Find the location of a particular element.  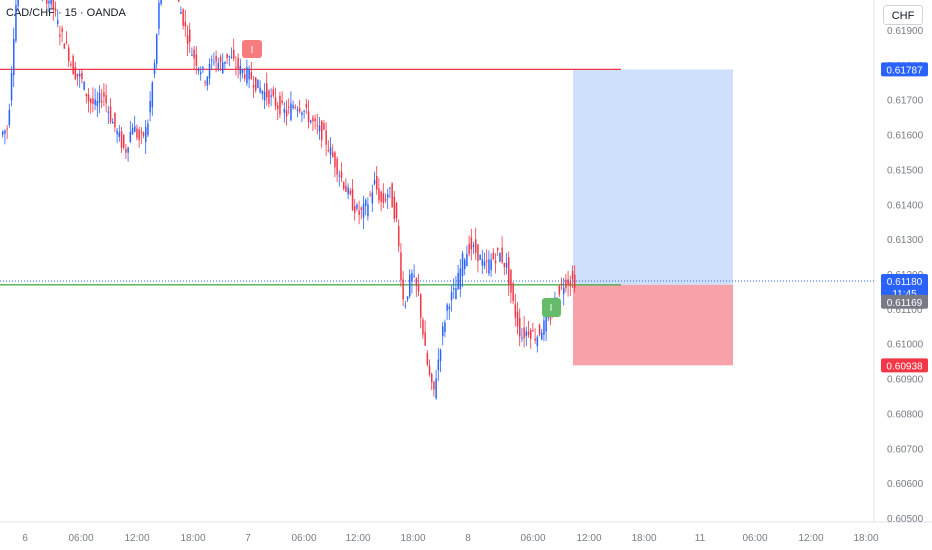

sell-signal-marker is located at coordinates (252, 49).